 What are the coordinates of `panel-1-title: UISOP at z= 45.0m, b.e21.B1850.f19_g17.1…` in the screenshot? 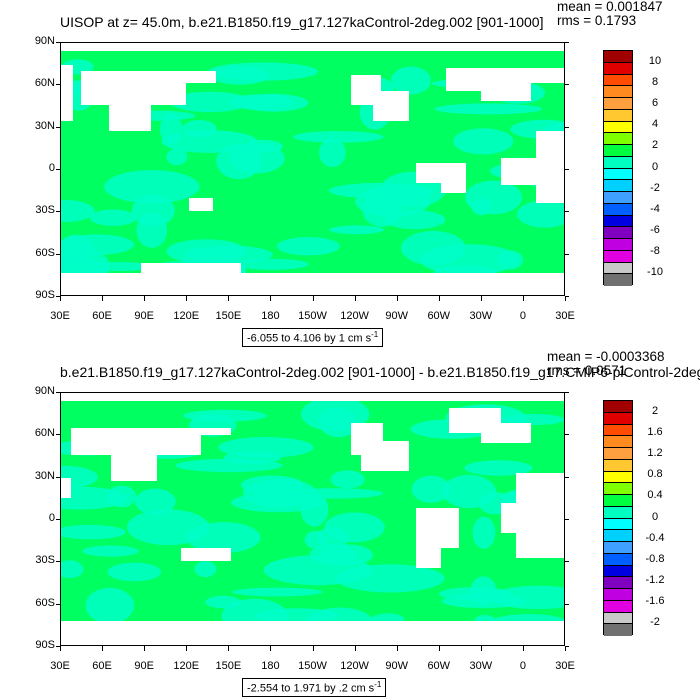 It's located at (302, 22).